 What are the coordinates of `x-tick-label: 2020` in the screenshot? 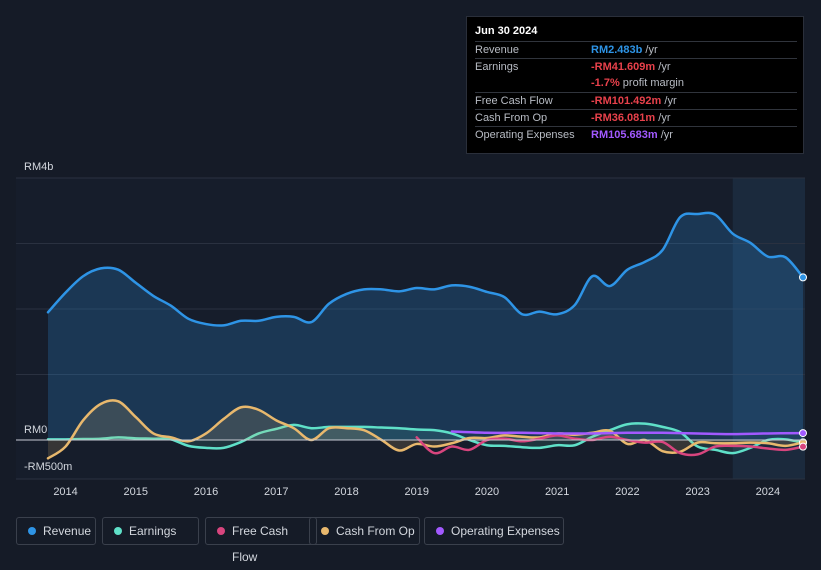 It's located at (487, 492).